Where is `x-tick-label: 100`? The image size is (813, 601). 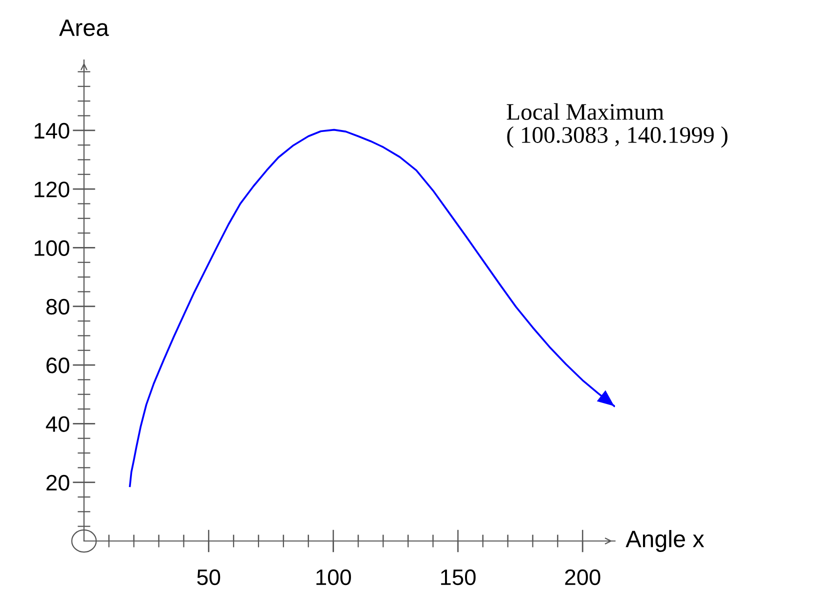 x-tick-label: 100 is located at coordinates (333, 577).